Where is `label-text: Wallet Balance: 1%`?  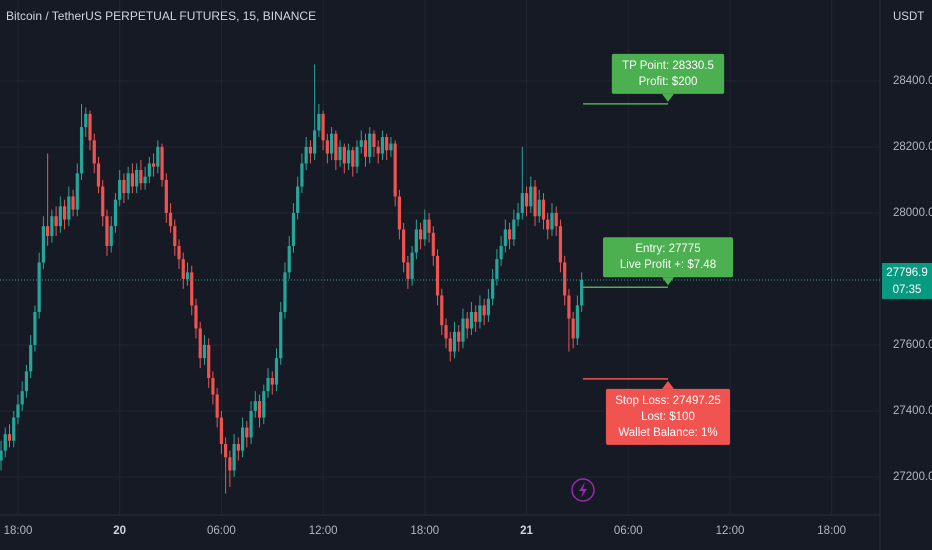
label-text: Wallet Balance: 1% is located at coordinates (667, 433).